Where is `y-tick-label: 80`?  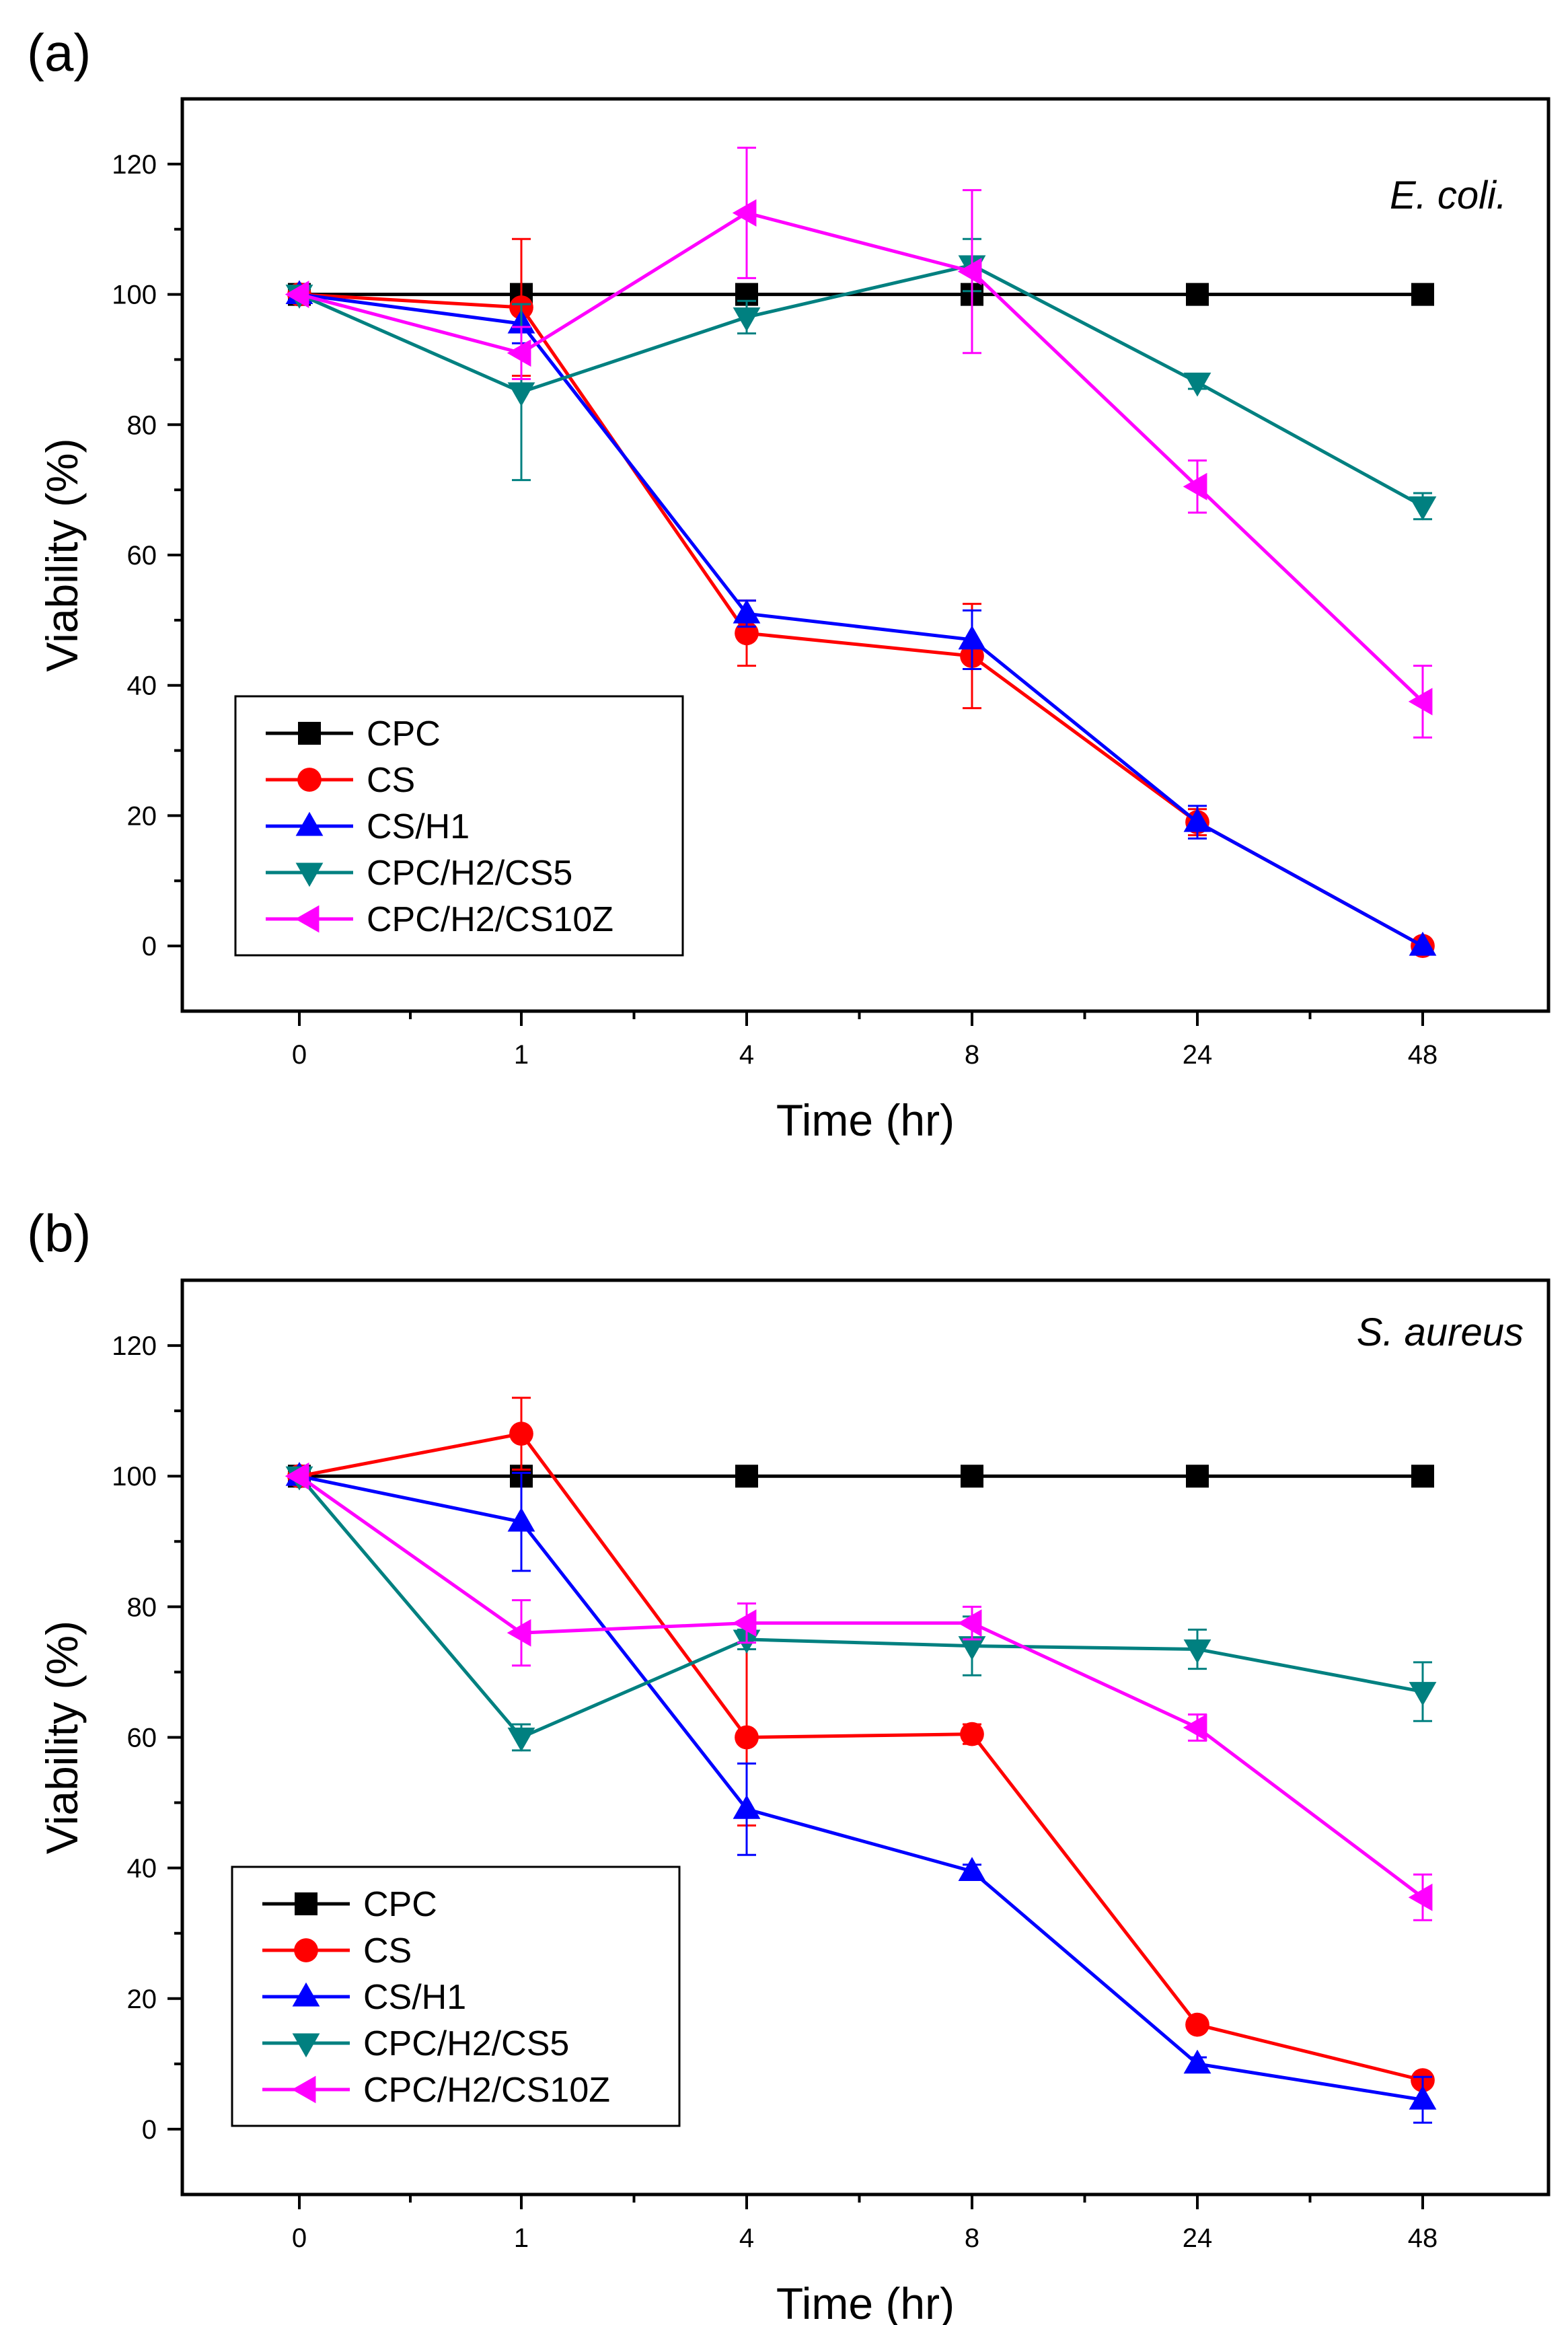
y-tick-label: 80 is located at coordinates (142, 1607).